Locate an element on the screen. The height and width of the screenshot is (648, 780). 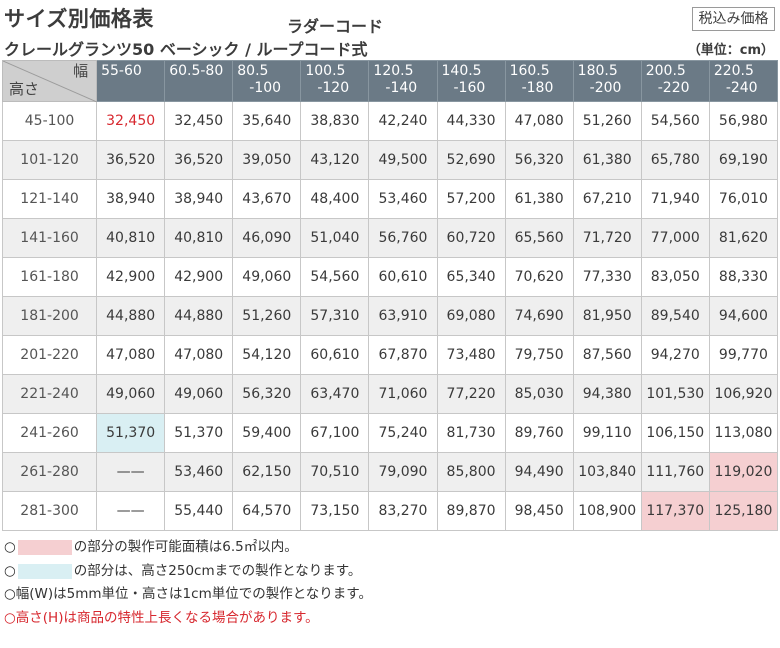
price-cell: 61,380 is located at coordinates (607, 160).